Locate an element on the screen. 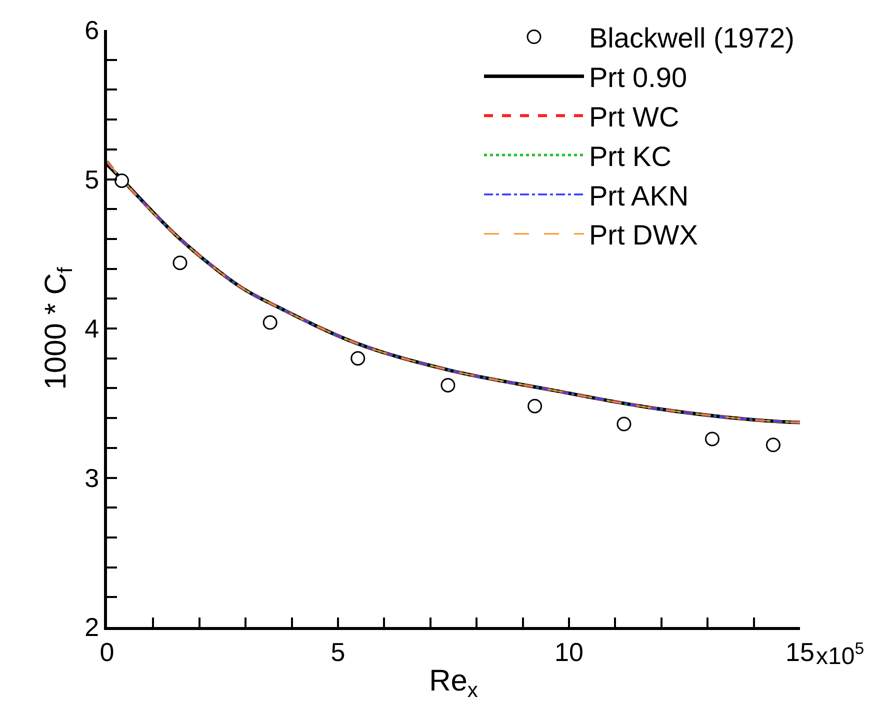 This screenshot has height=716, width=887. legend-label: Prt 0.90 is located at coordinates (638, 78).